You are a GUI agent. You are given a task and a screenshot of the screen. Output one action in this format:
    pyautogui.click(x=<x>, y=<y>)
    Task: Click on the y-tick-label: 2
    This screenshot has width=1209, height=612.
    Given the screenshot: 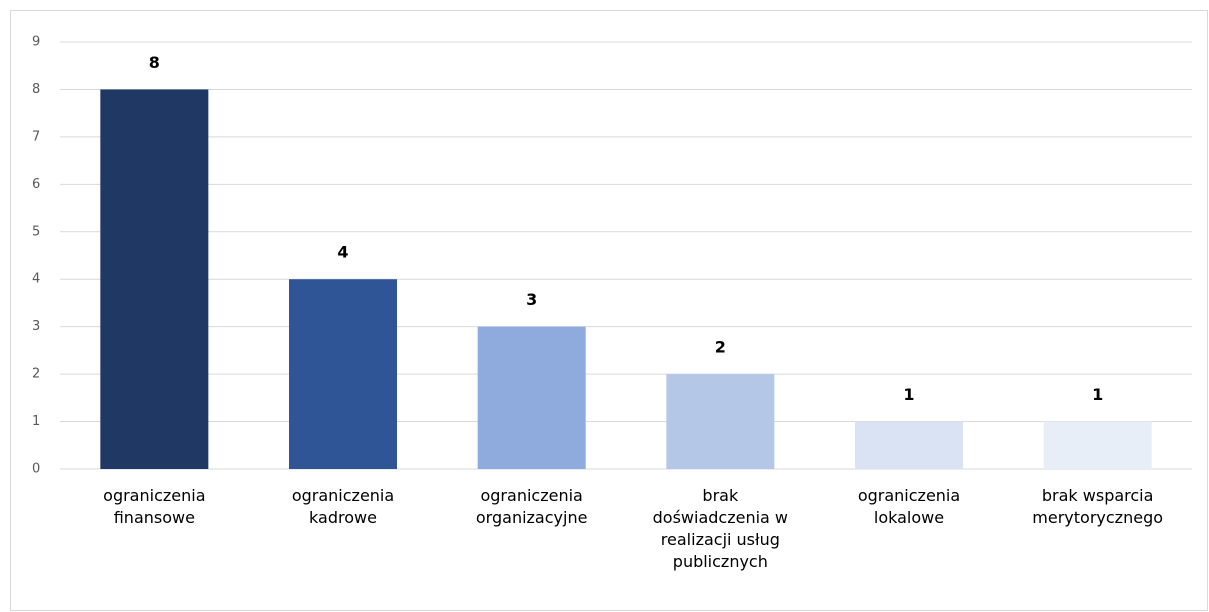 What is the action you would take?
    pyautogui.click(x=36, y=374)
    